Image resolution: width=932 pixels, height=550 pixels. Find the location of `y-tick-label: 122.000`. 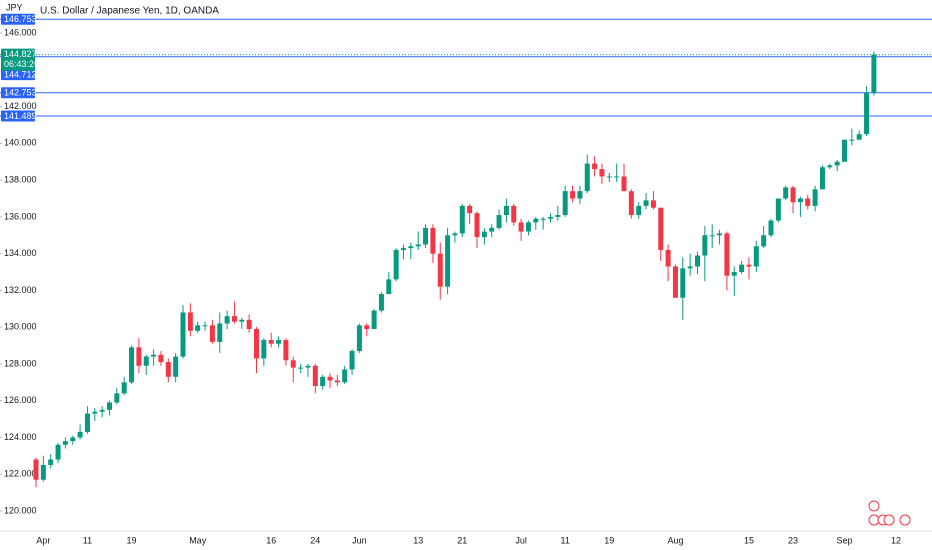

y-tick-label: 122.000 is located at coordinates (20, 474).